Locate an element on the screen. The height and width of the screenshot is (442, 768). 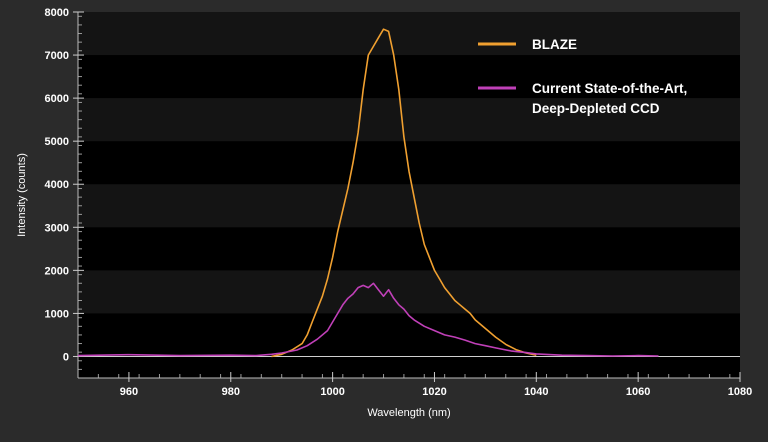
y-tick-label: 8000 is located at coordinates (57, 13).